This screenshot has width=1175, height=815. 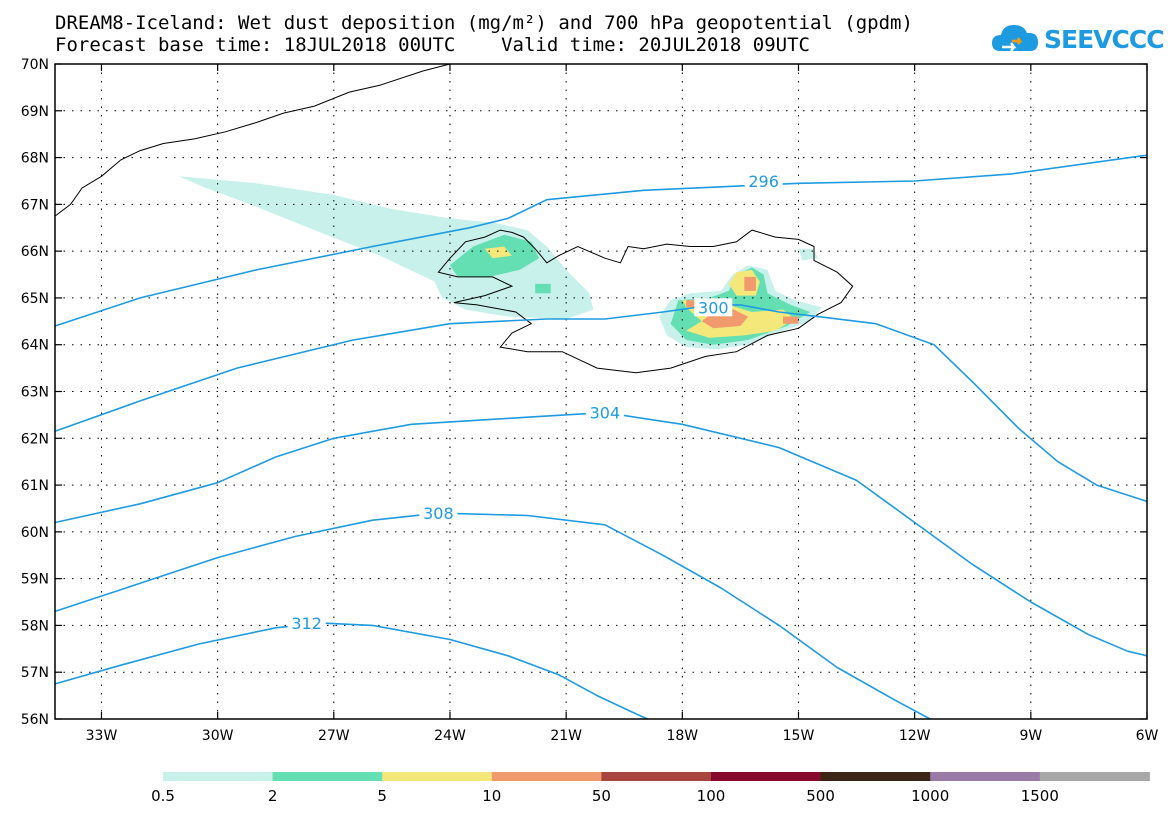 What do you see at coordinates (1015, 38) in the screenshot?
I see `cloud-icon` at bounding box center [1015, 38].